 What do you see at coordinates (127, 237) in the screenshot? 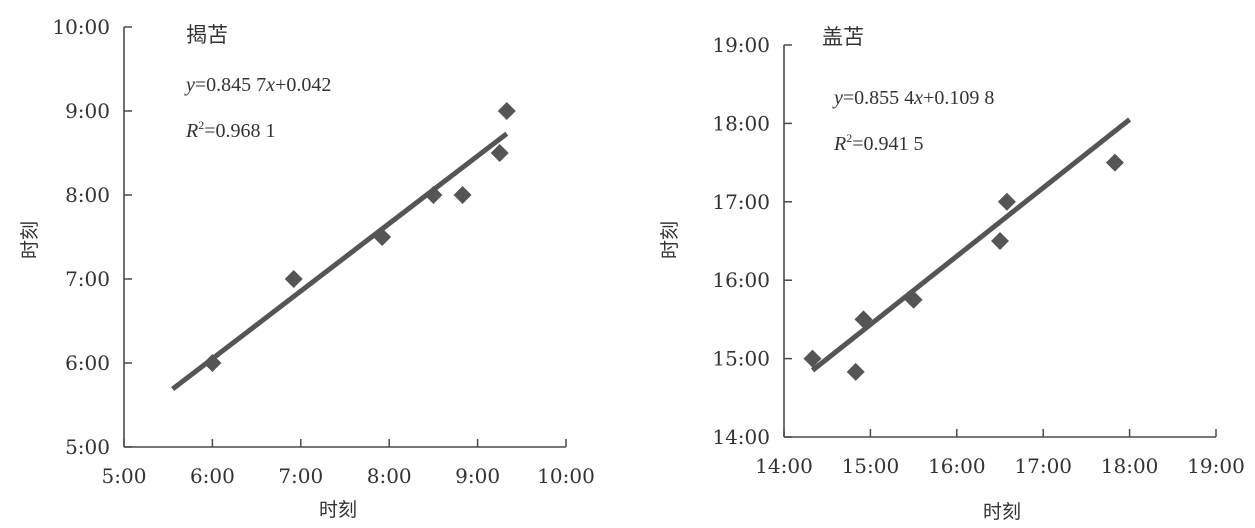
I see `y-axis-left` at bounding box center [127, 237].